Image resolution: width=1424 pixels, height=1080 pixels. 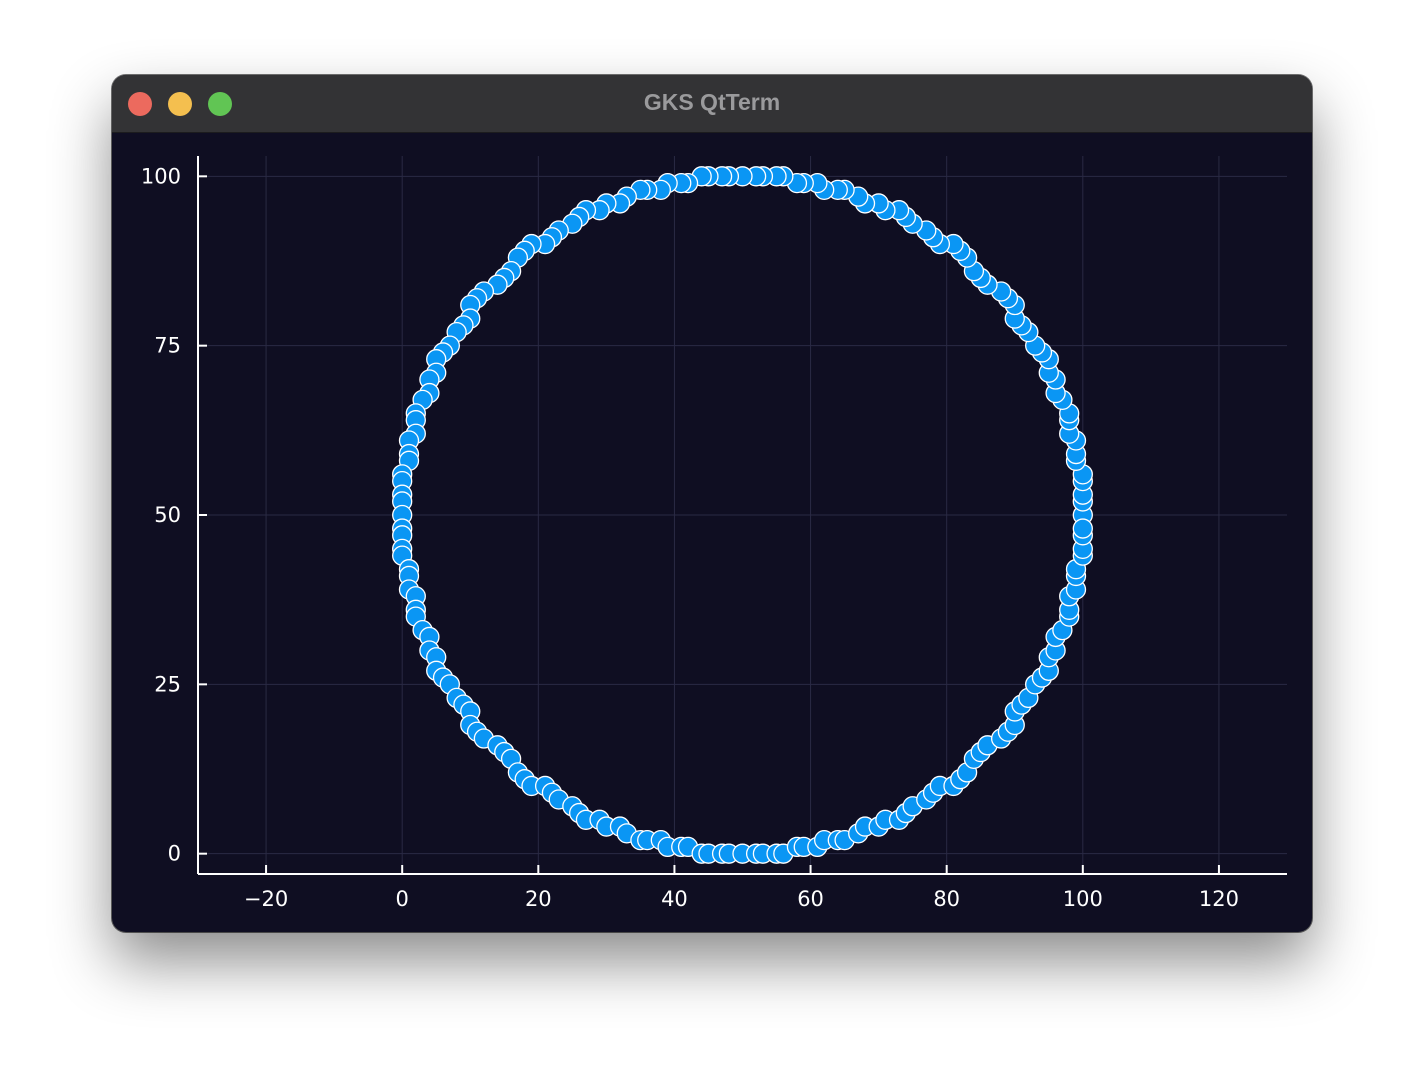 I want to click on x-tick-label: 20, so click(x=538, y=899).